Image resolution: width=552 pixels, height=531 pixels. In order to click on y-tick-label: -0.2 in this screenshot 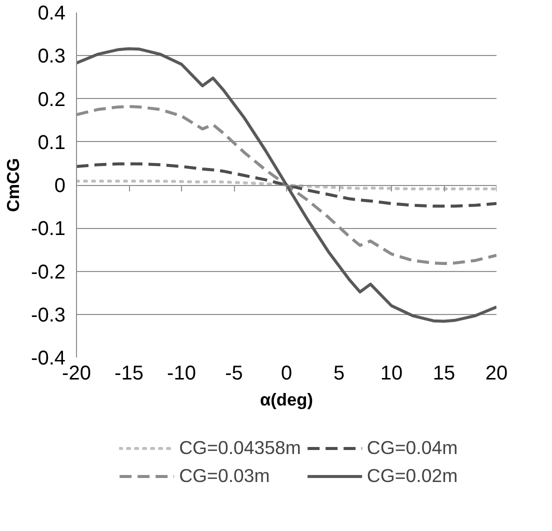, I will do `click(48, 272)`.